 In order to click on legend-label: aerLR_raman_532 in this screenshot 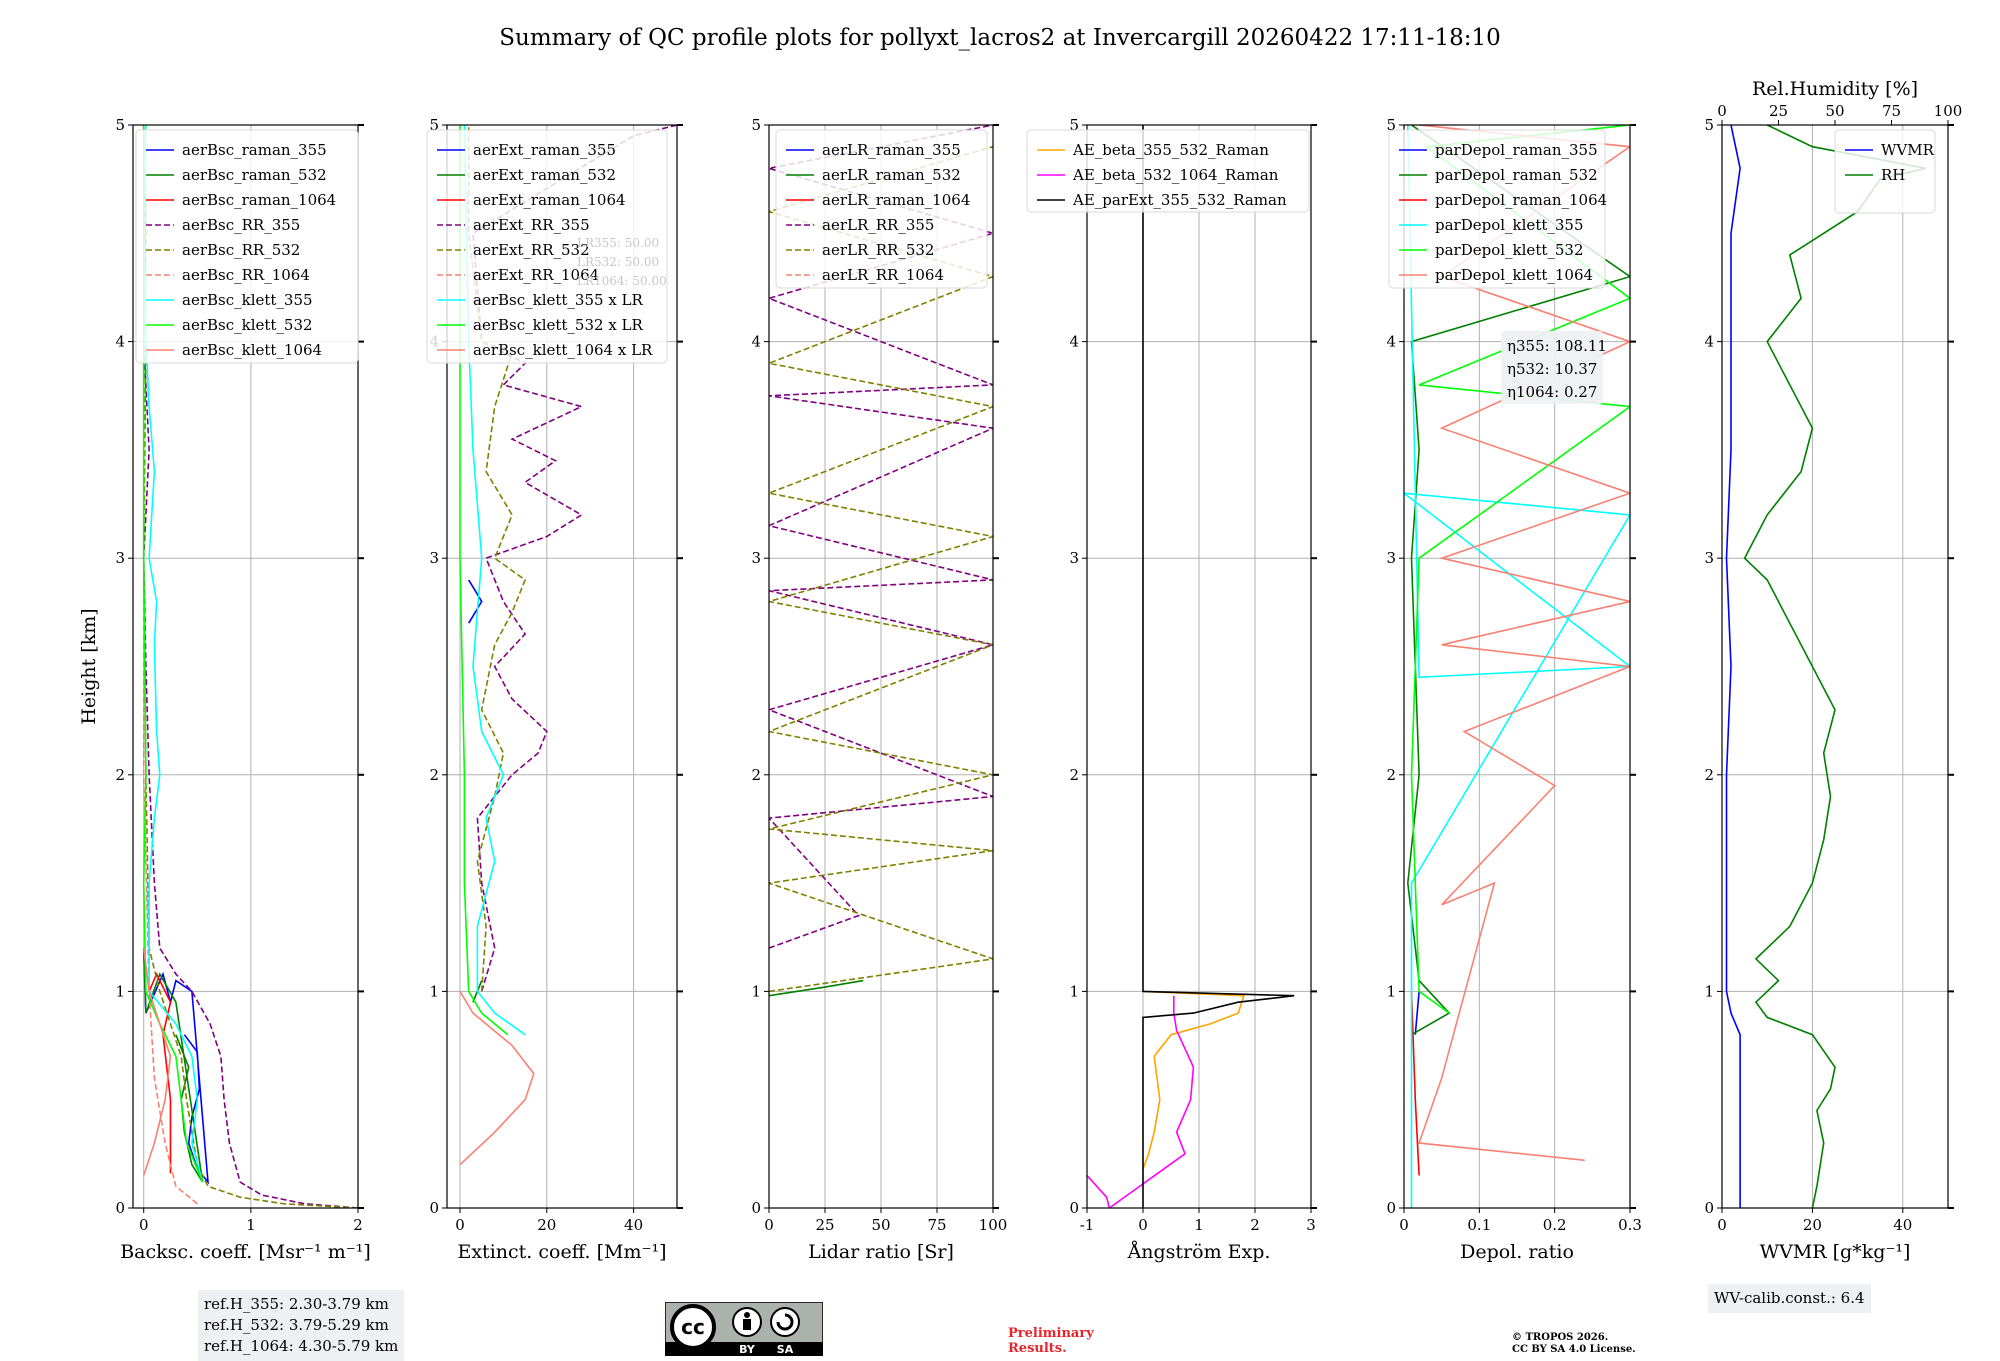, I will do `click(891, 175)`.